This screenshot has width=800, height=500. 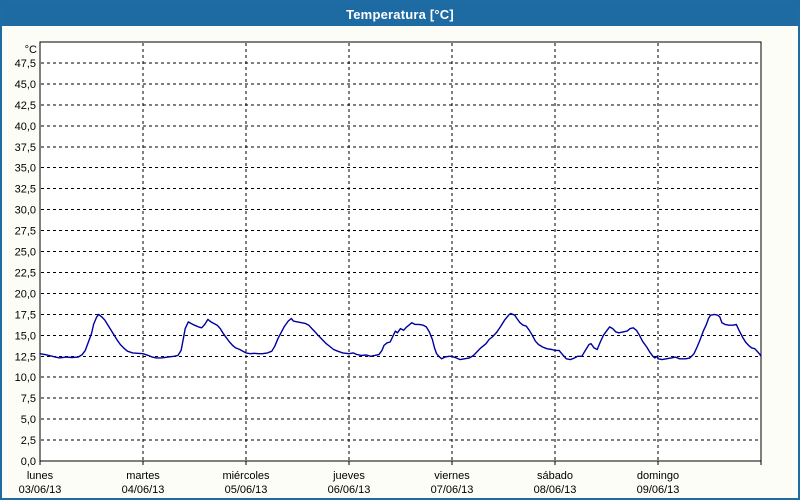 I want to click on y-axis-label: 37,5, so click(x=25, y=148).